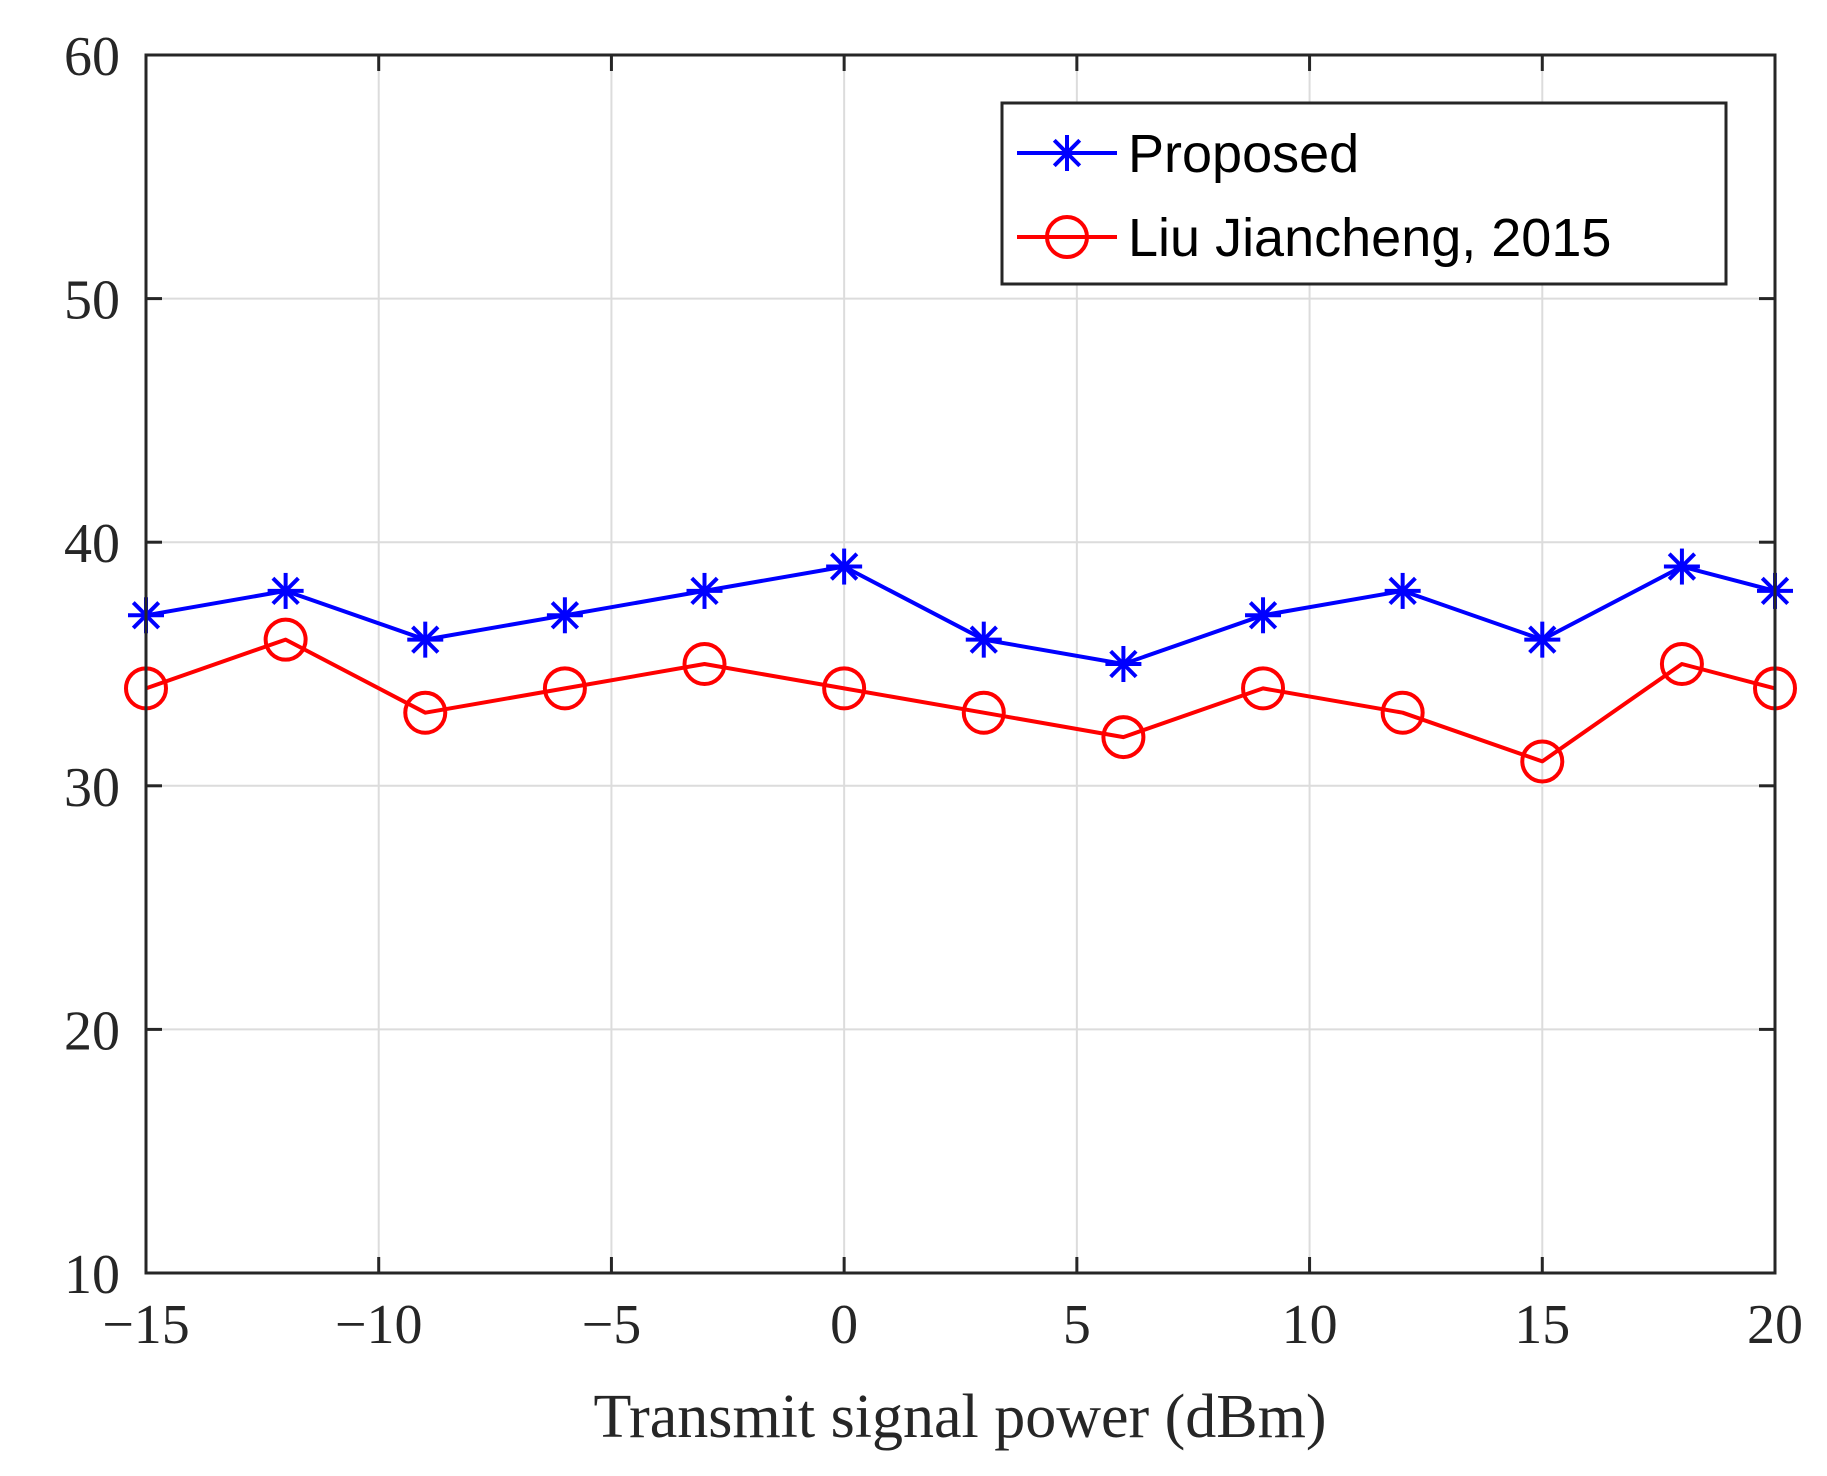 The height and width of the screenshot is (1476, 1827). I want to click on legend-marker-liu, so click(1067, 237).